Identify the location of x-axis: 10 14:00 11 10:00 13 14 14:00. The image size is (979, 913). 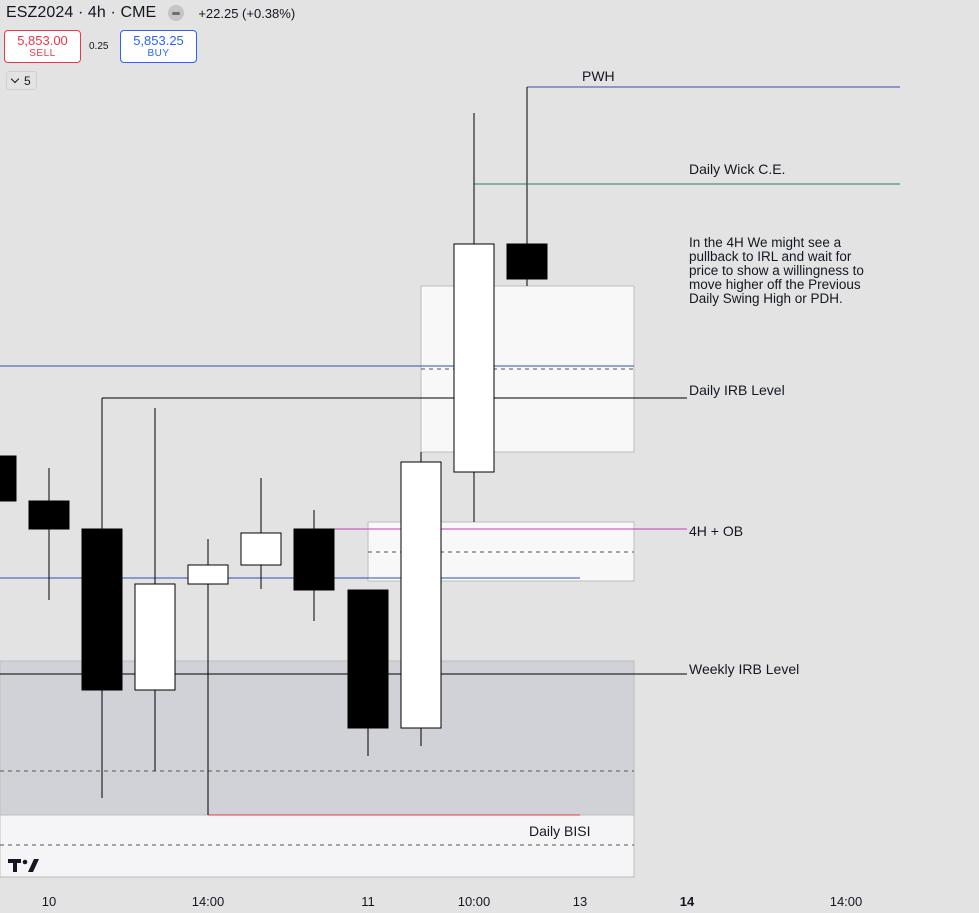
(452, 901).